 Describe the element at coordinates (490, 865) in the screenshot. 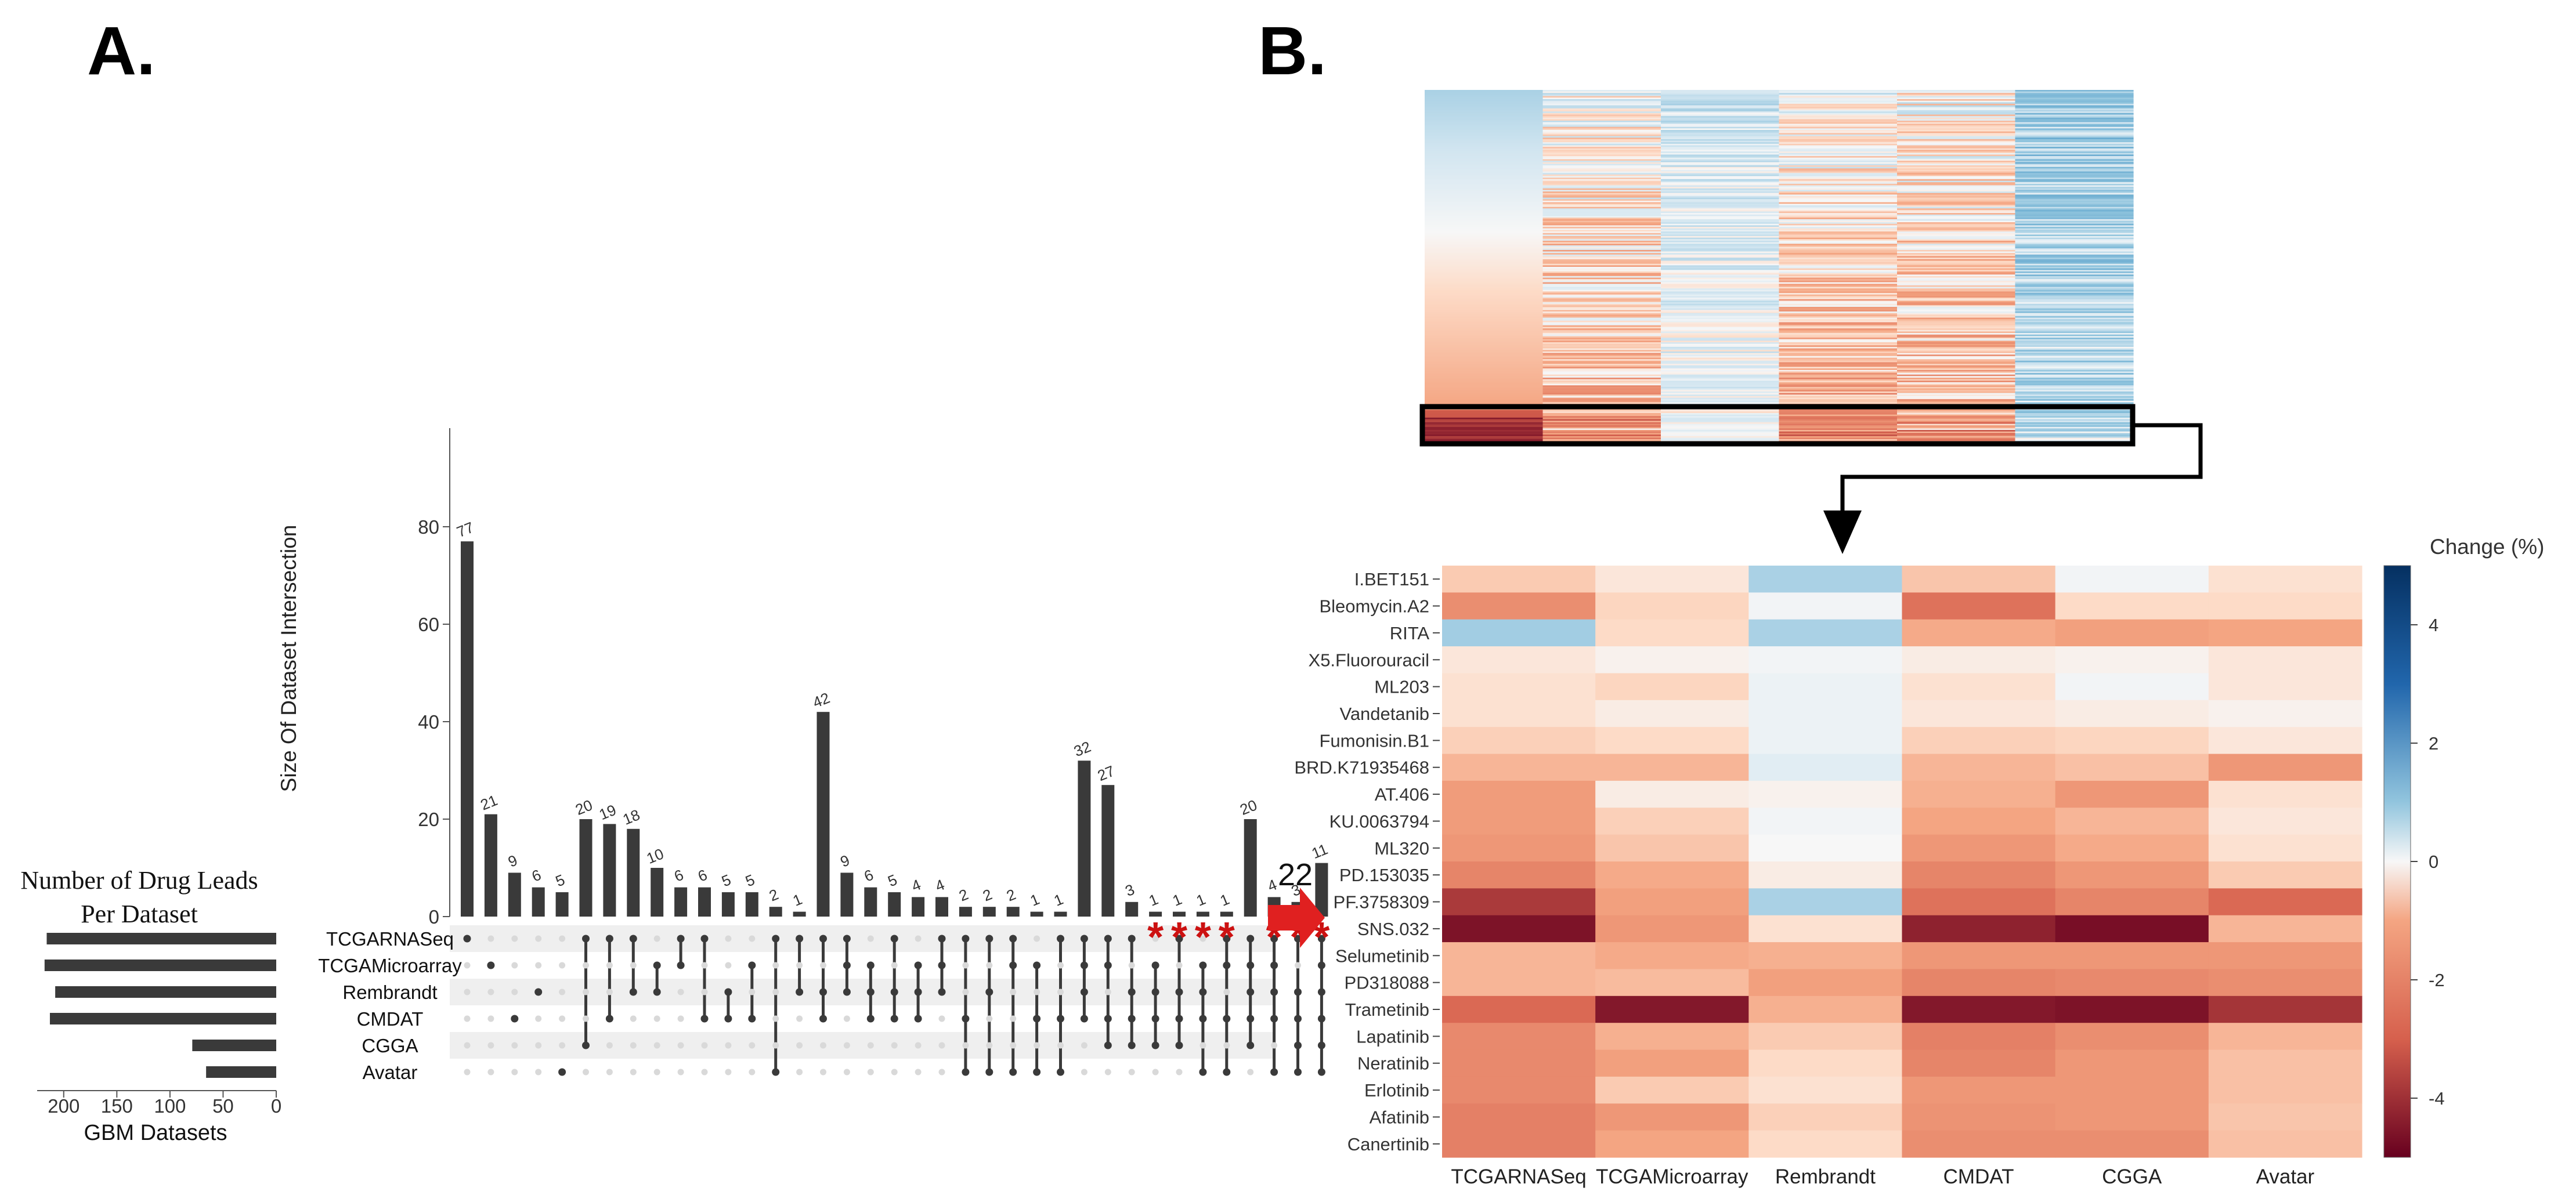

I see `upset-bar` at that location.